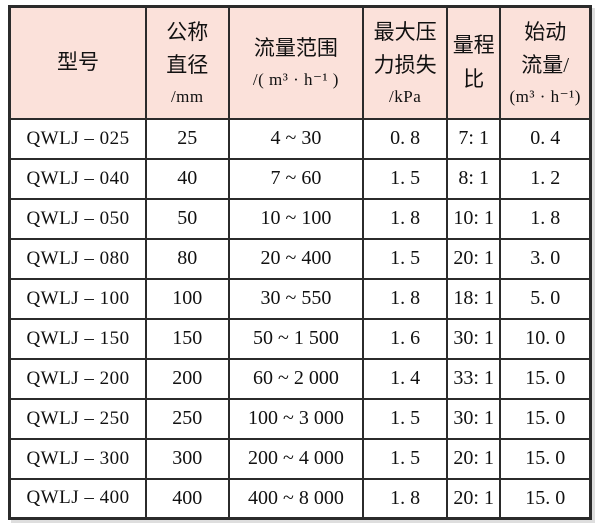 This screenshot has width=600, height=526. What do you see at coordinates (473, 298) in the screenshot?
I see `table-cell-turndown-ratio: 18: 1` at bounding box center [473, 298].